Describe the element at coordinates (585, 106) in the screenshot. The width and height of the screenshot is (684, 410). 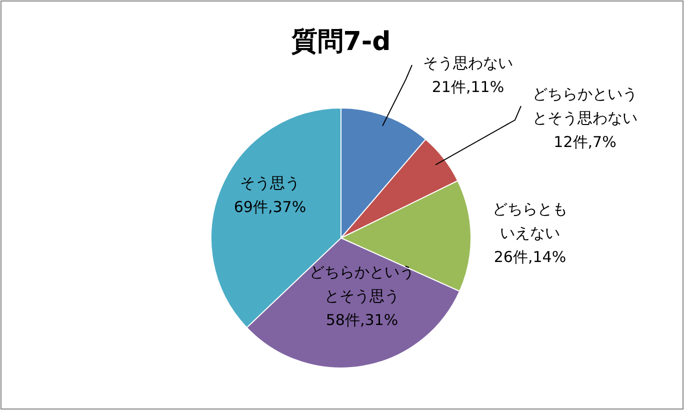
I see `slice-label: どちらかというとそう思わない` at that location.